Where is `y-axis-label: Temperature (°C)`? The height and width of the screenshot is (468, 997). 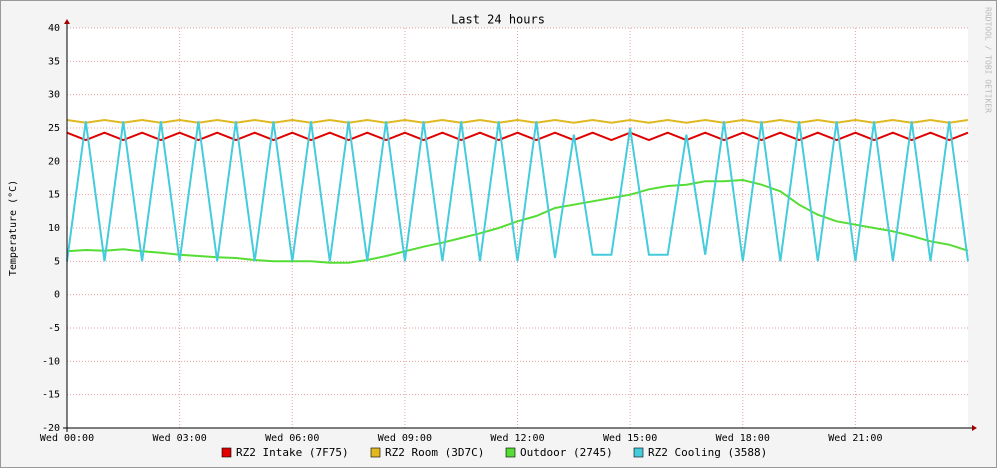 y-axis-label: Temperature (°C) is located at coordinates (13, 228).